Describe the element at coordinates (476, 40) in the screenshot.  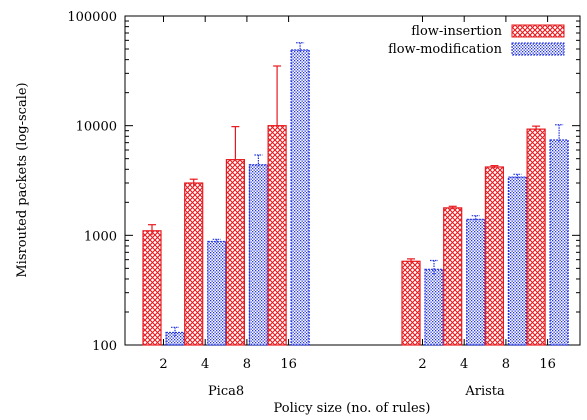
I see `legend: flow-insertion flow-modification` at that location.